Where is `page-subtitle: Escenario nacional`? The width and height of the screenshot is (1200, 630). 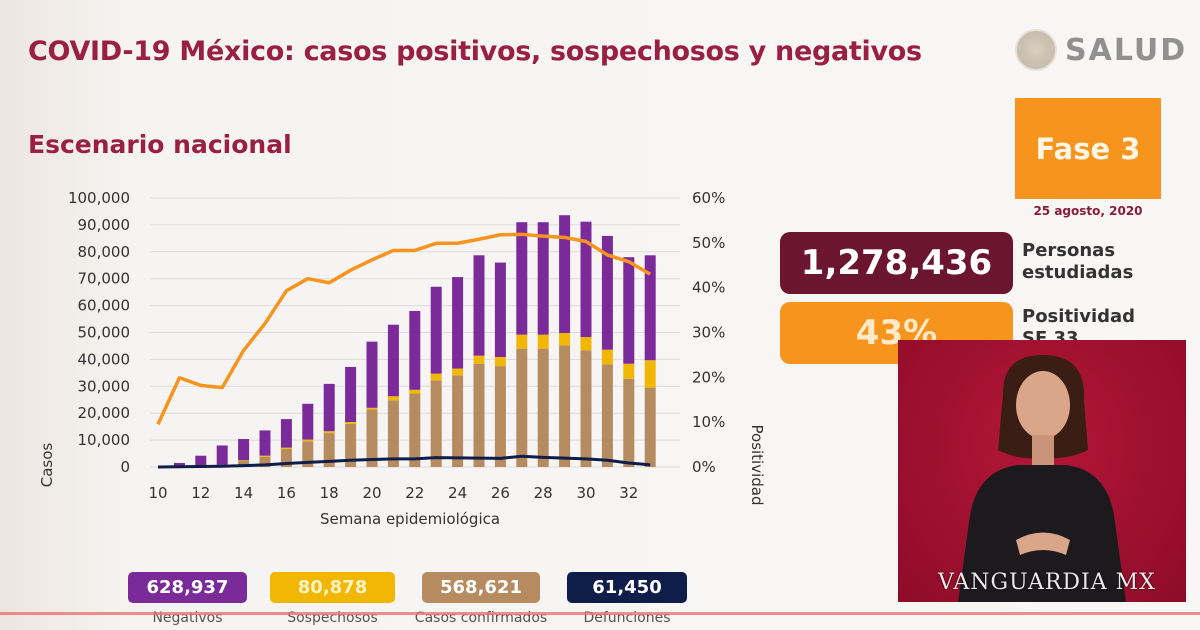 page-subtitle: Escenario nacional is located at coordinates (160, 144).